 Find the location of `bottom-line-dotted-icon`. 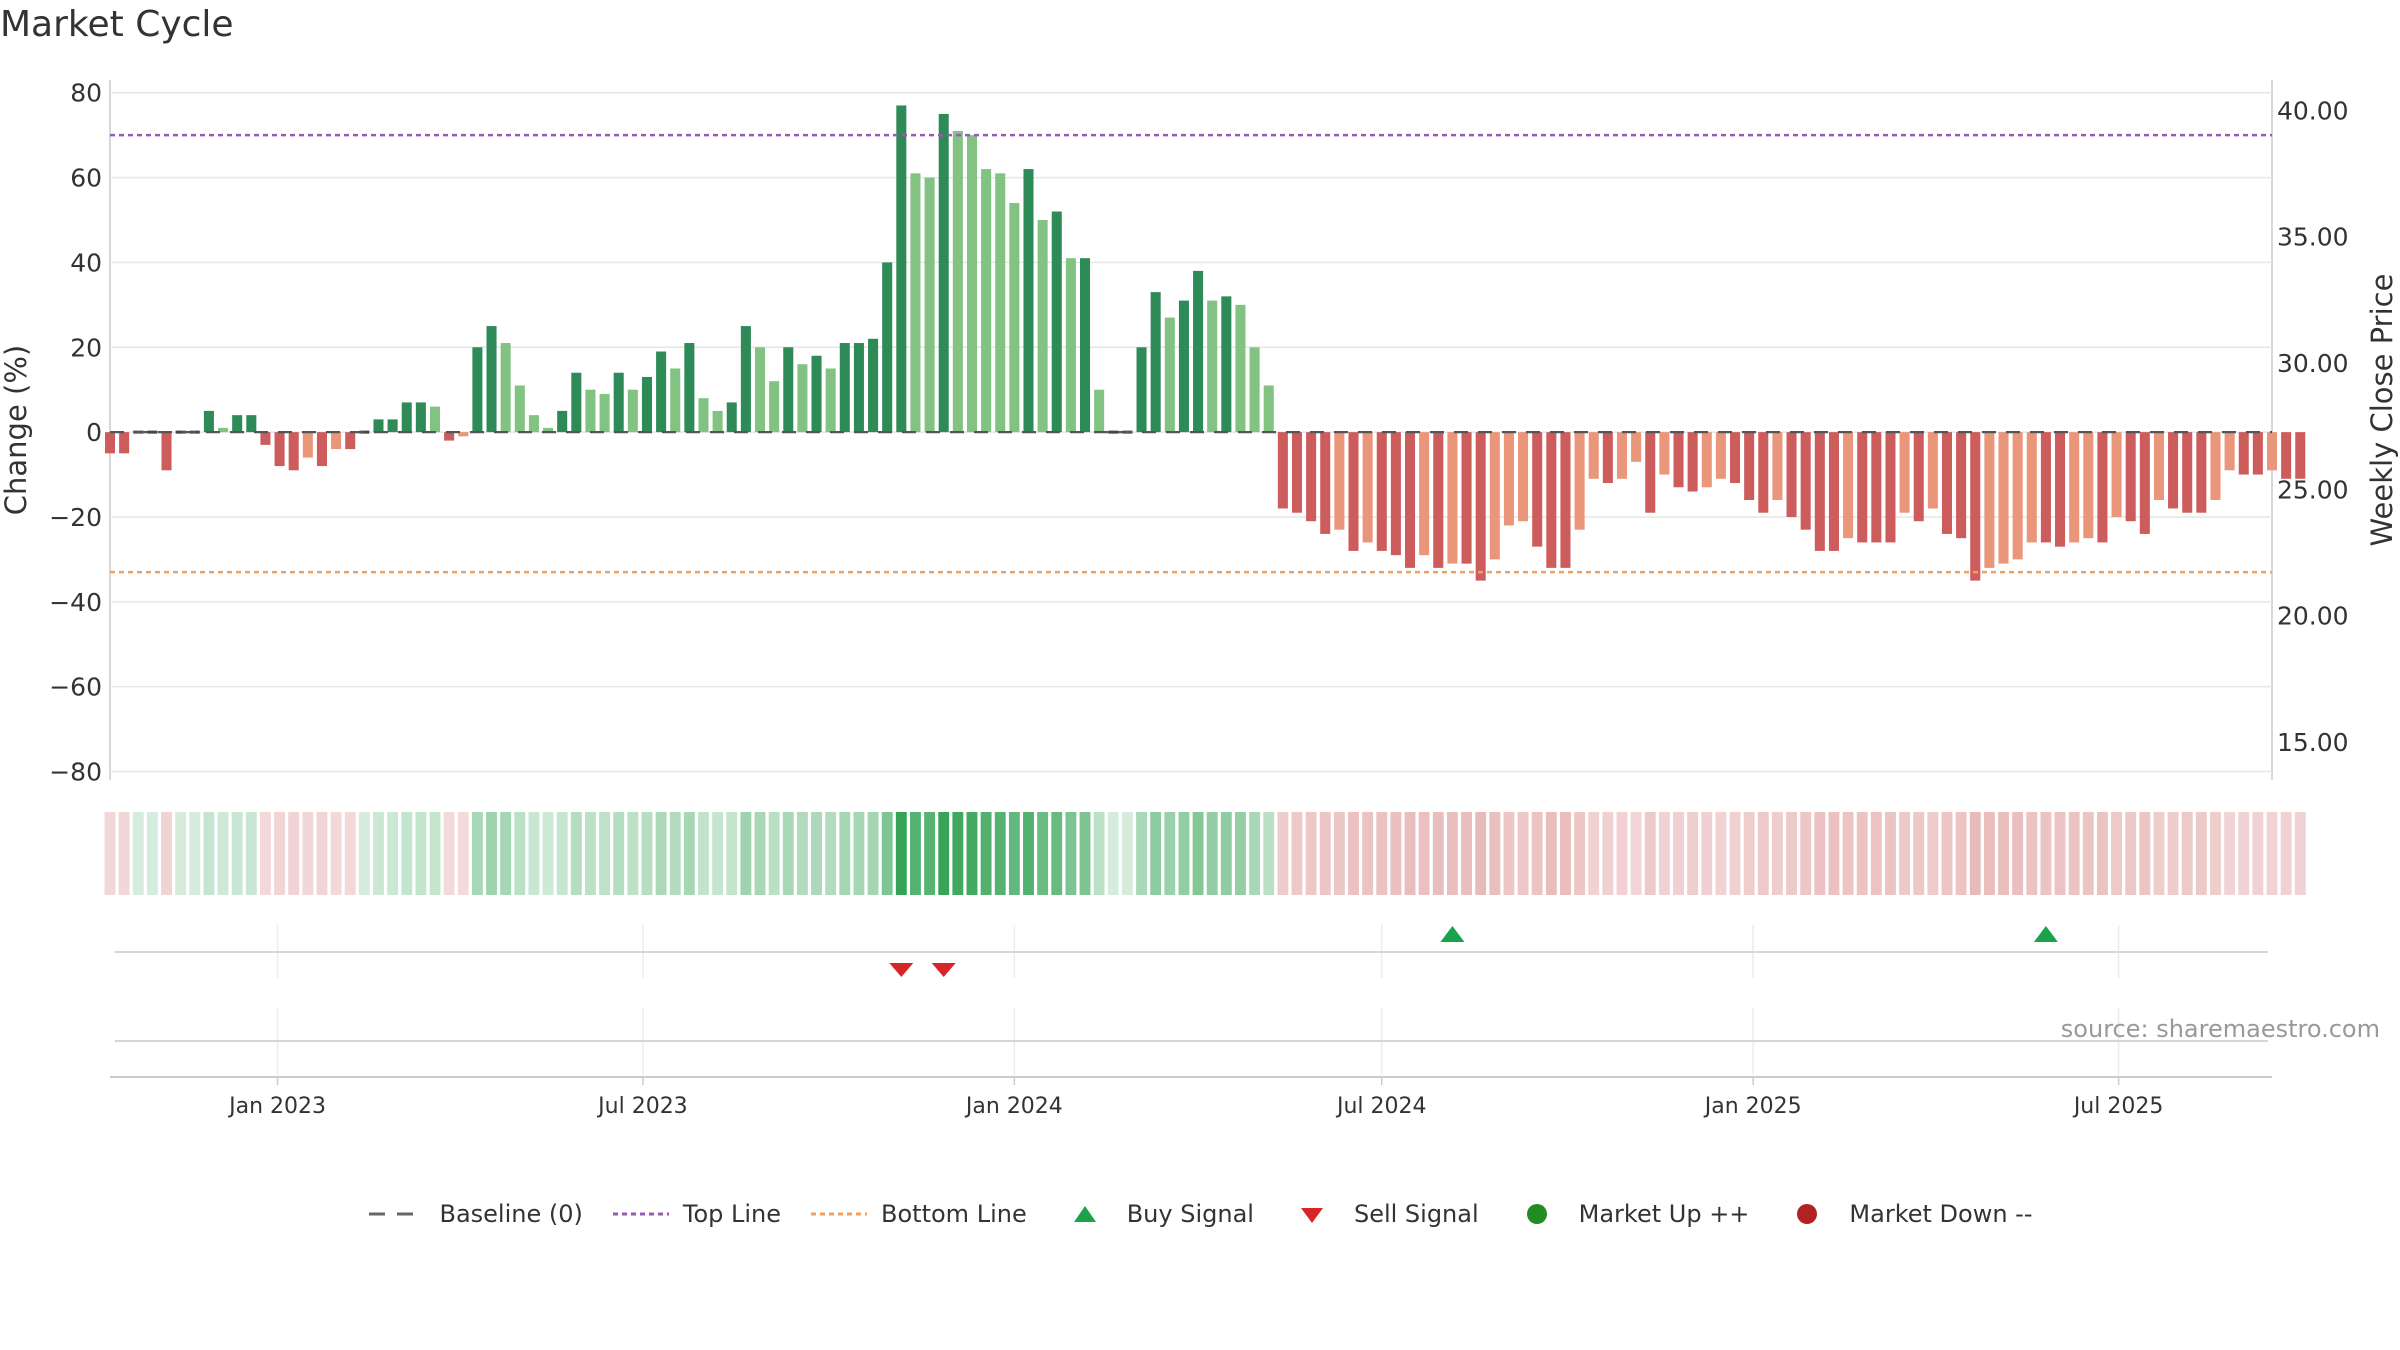

bottom-line-dotted-icon is located at coordinates (839, 1214).